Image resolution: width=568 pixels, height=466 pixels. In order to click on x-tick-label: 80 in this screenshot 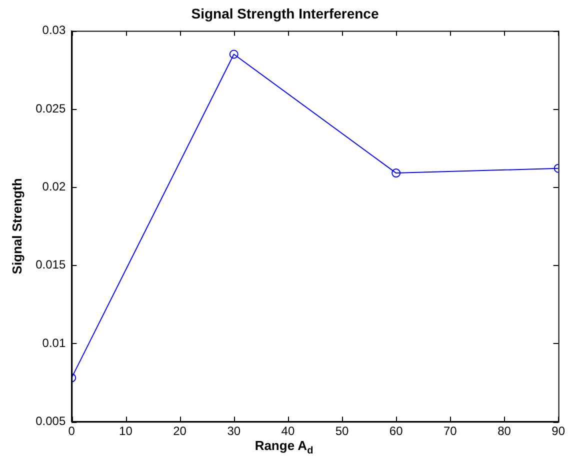, I will do `click(505, 431)`.